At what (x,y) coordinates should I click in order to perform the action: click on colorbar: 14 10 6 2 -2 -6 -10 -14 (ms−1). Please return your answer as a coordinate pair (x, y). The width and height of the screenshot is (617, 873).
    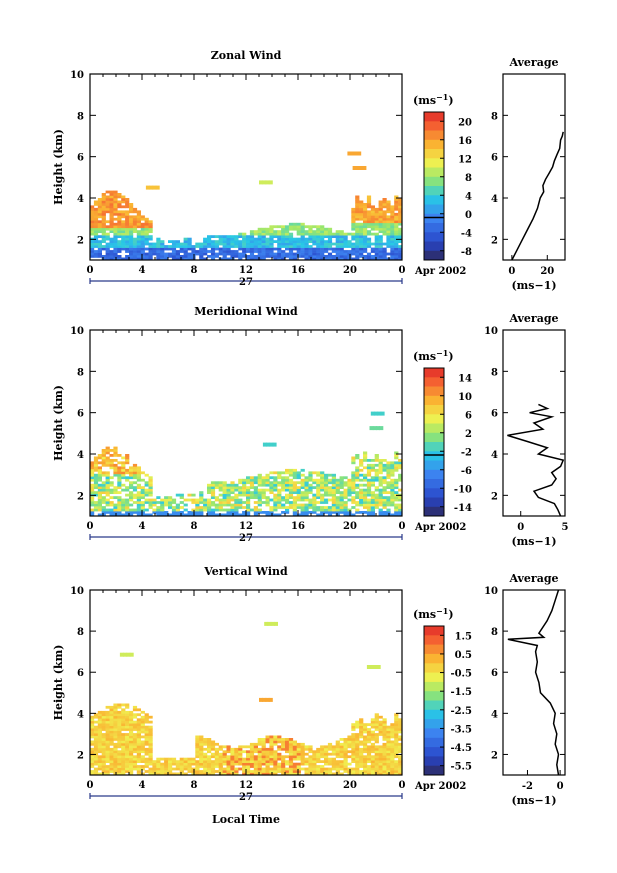
    Looking at the image, I should click on (442, 432).